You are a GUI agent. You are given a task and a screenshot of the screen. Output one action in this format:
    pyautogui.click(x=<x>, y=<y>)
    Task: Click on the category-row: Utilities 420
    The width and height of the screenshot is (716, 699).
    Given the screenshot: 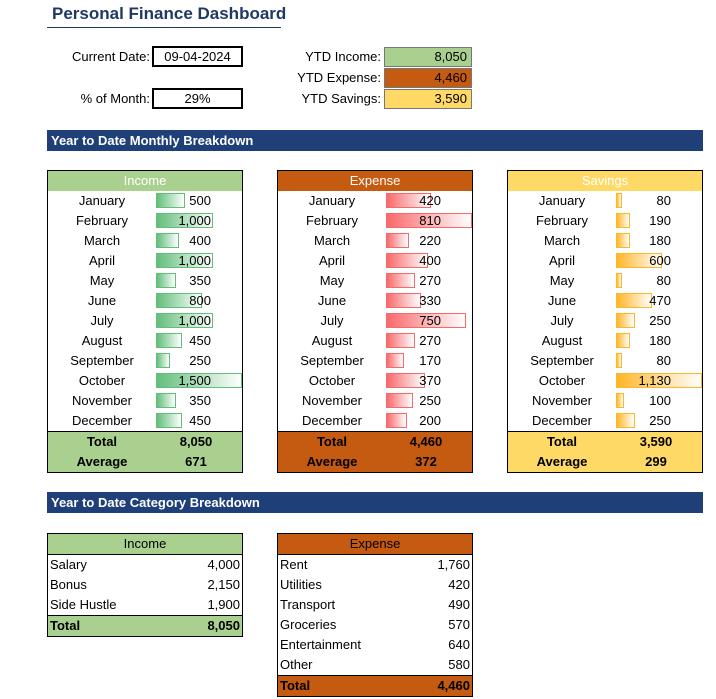 What is the action you would take?
    pyautogui.click(x=375, y=585)
    